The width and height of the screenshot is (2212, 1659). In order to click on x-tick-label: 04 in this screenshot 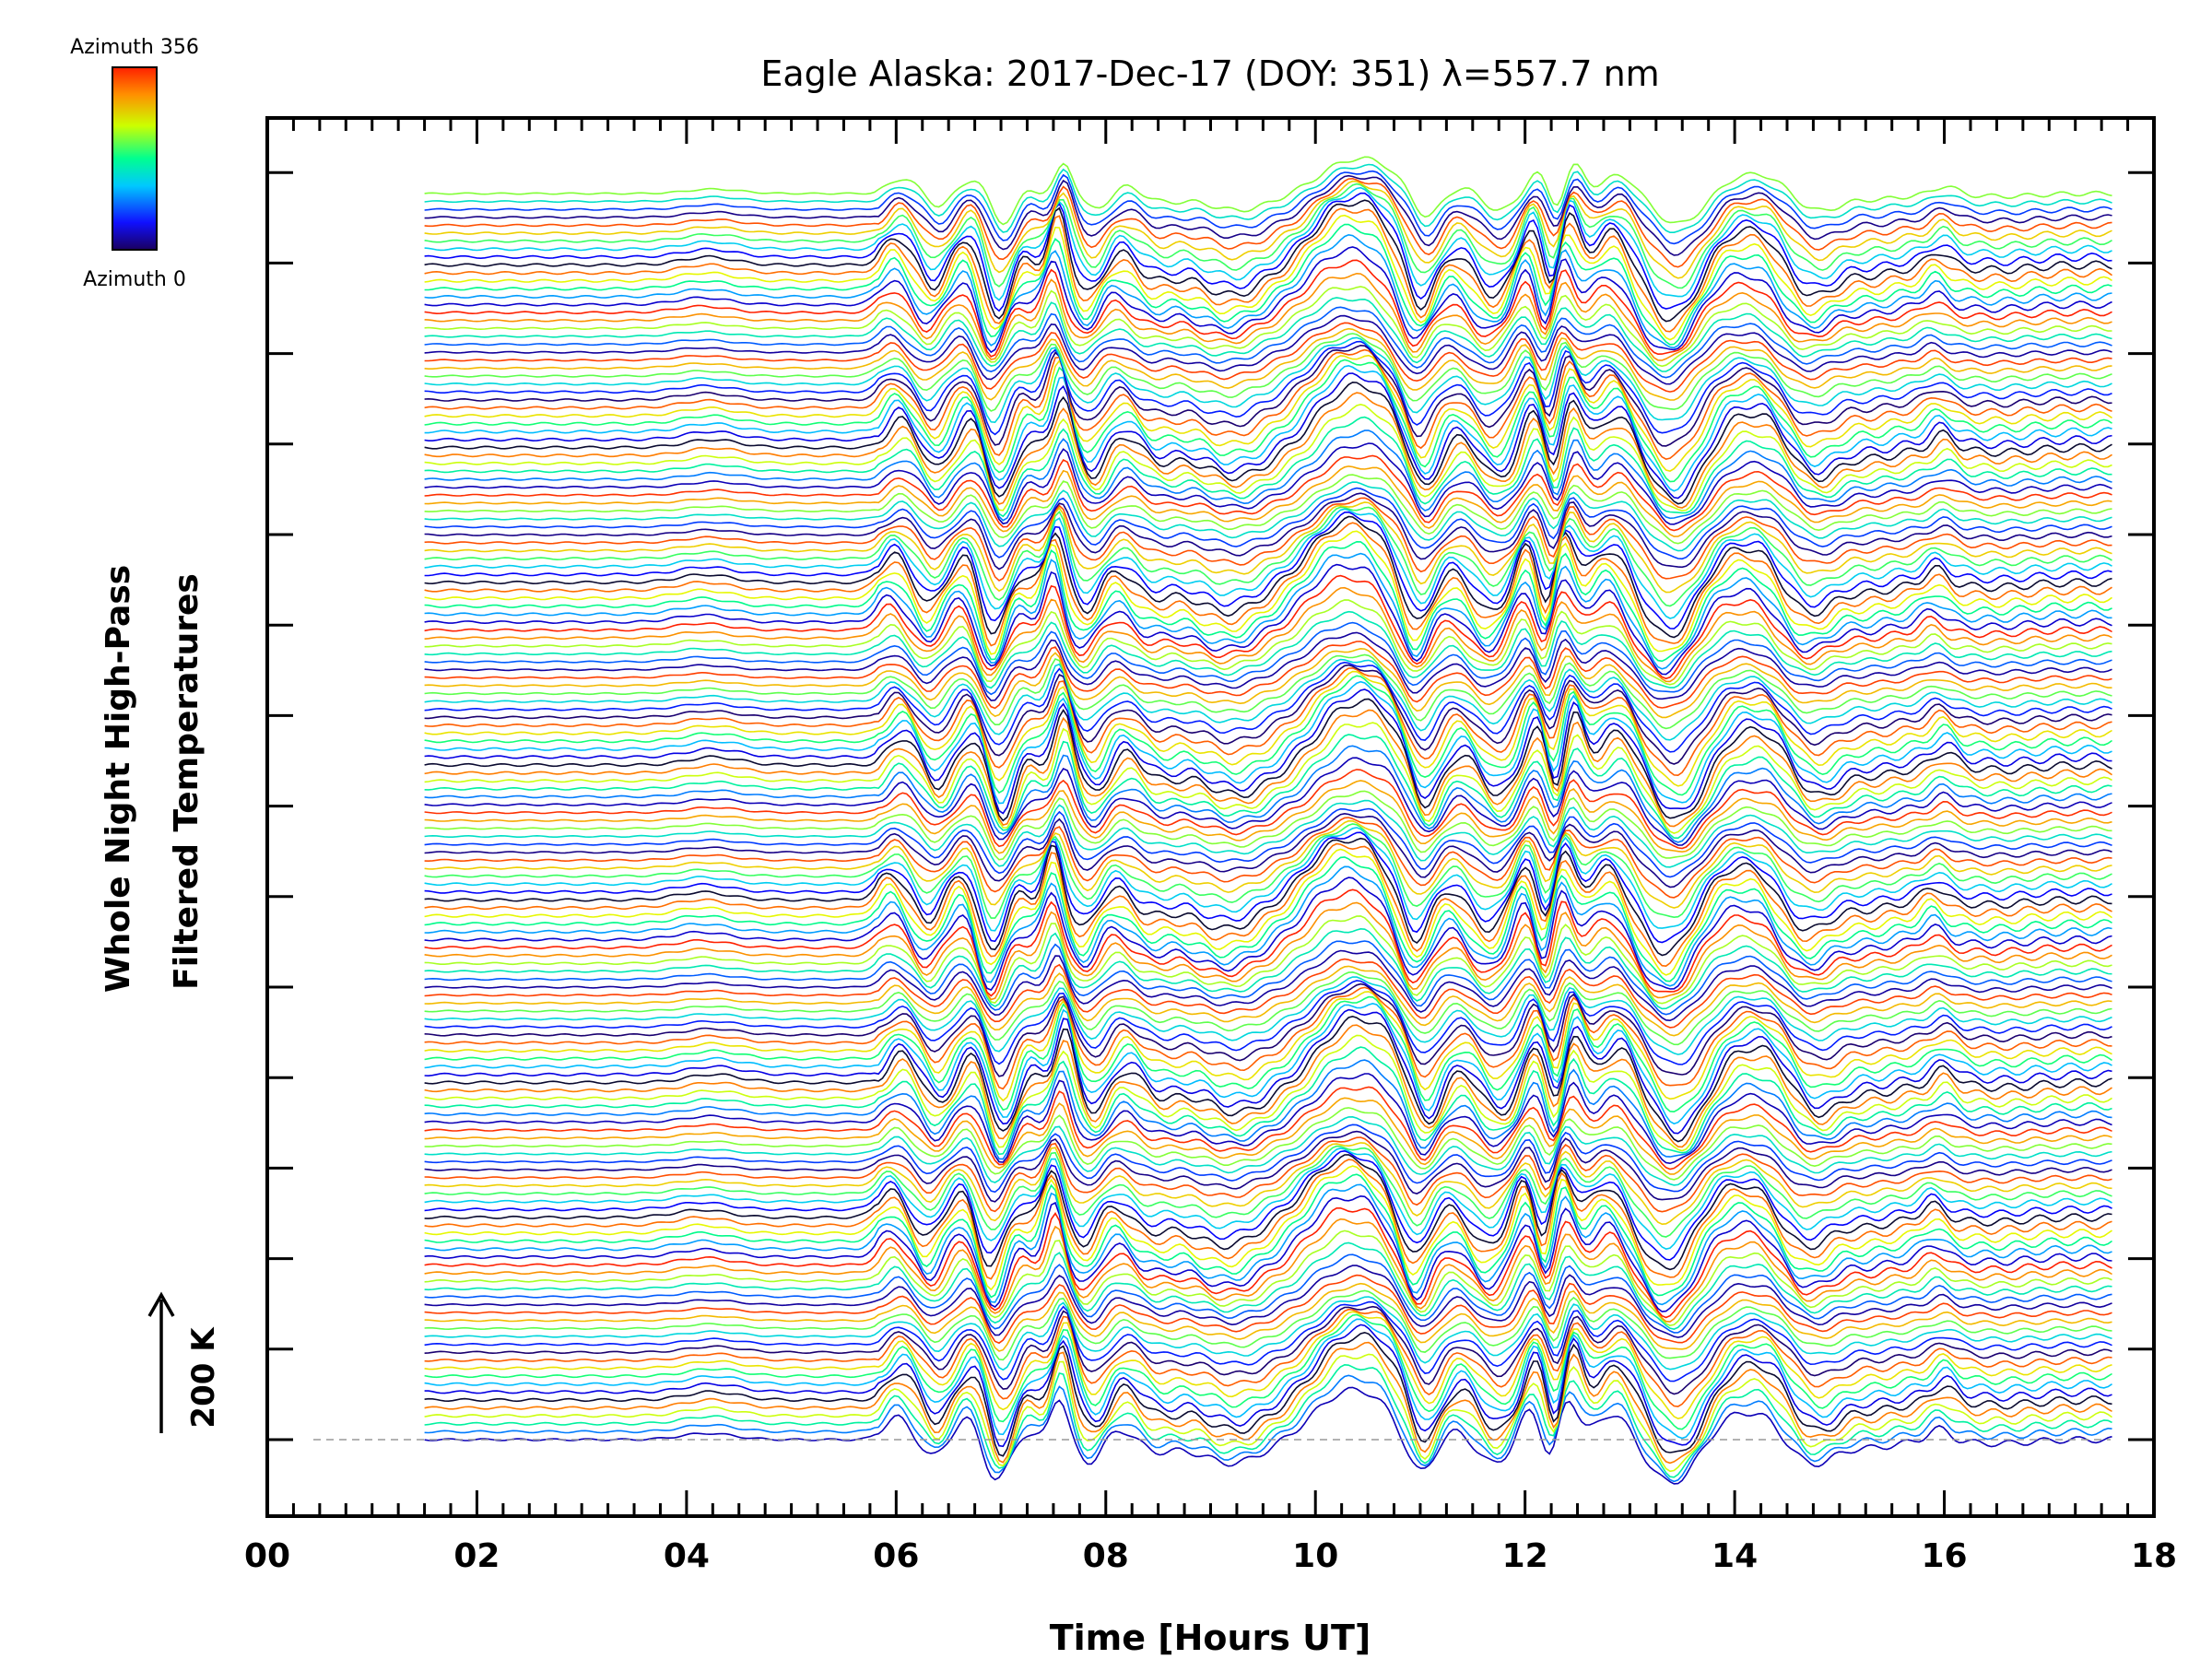, I will do `click(687, 1556)`.